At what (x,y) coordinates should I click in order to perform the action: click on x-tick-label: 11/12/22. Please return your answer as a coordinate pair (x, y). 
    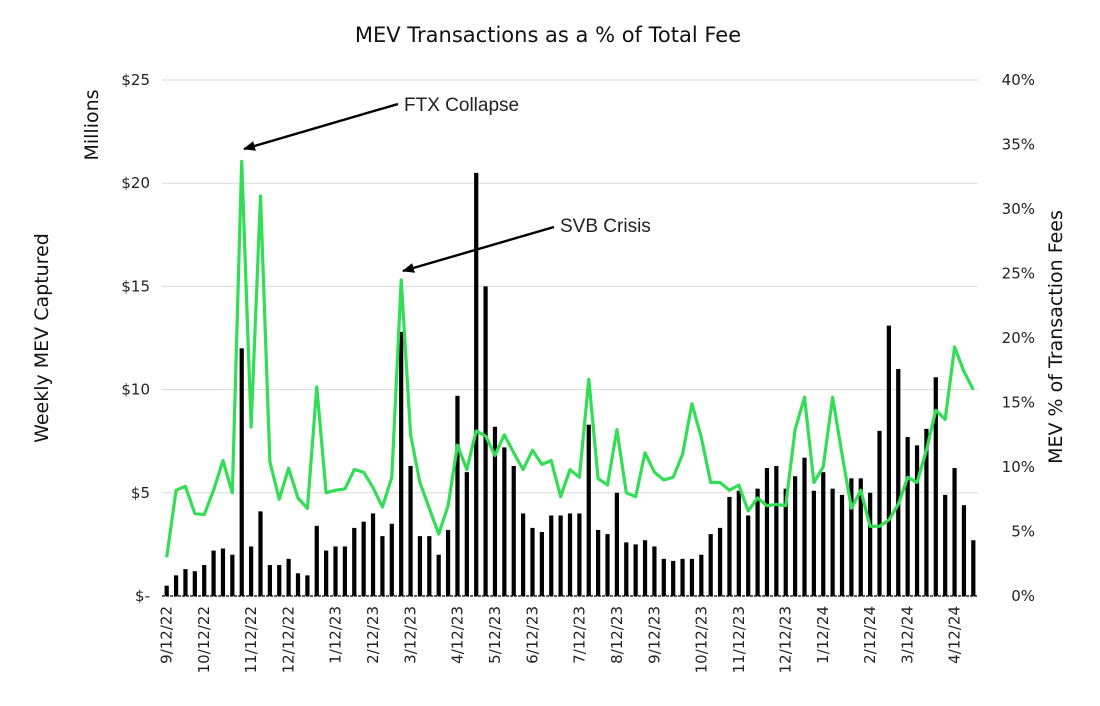
    Looking at the image, I should click on (251, 639).